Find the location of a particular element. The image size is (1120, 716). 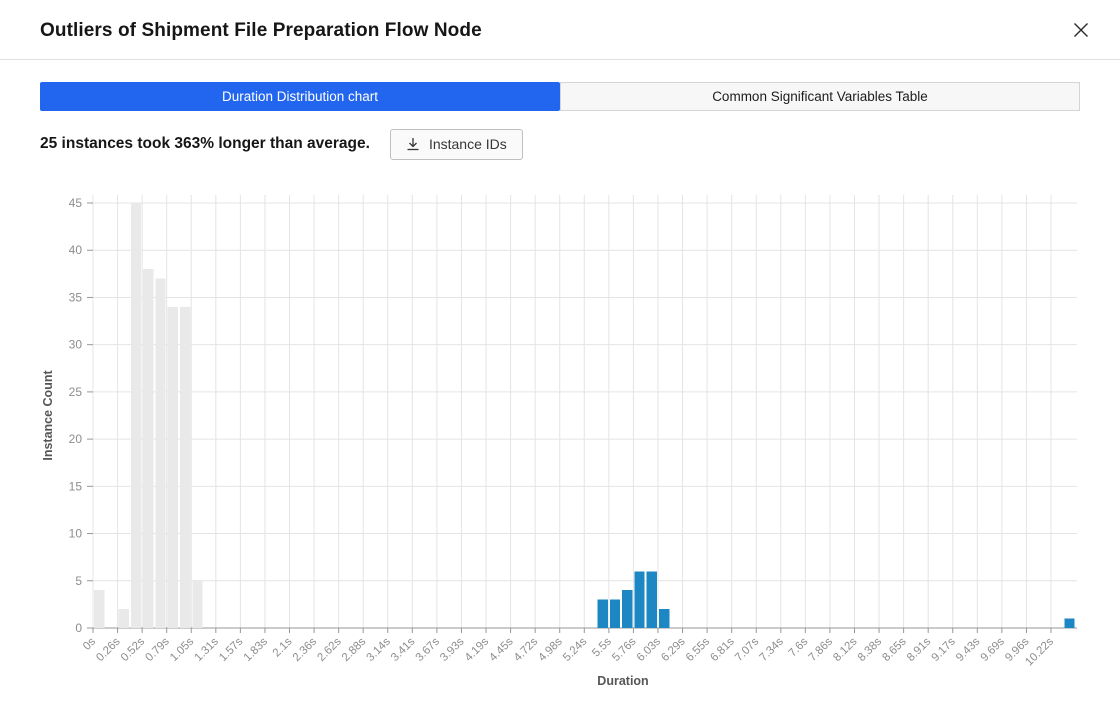

x-tick-label: 0.79s is located at coordinates (157, 649).